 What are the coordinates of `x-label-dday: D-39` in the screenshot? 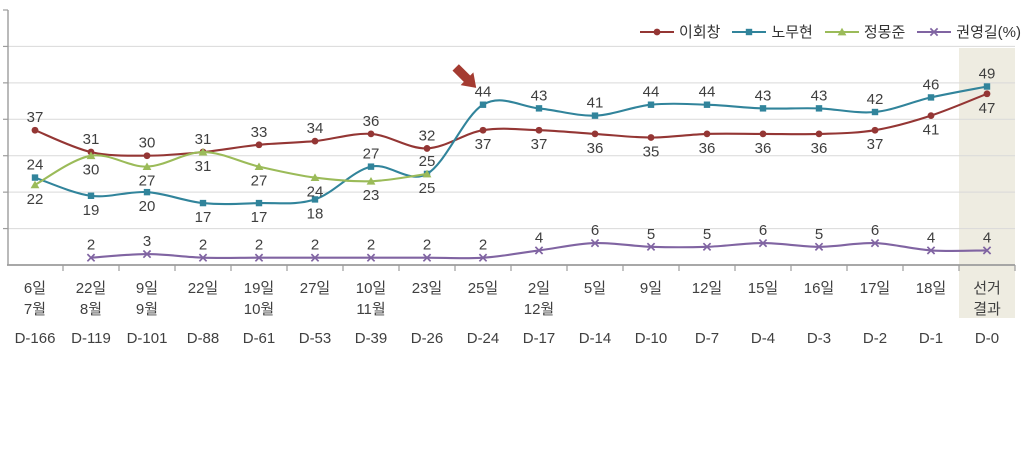 It's located at (371, 338).